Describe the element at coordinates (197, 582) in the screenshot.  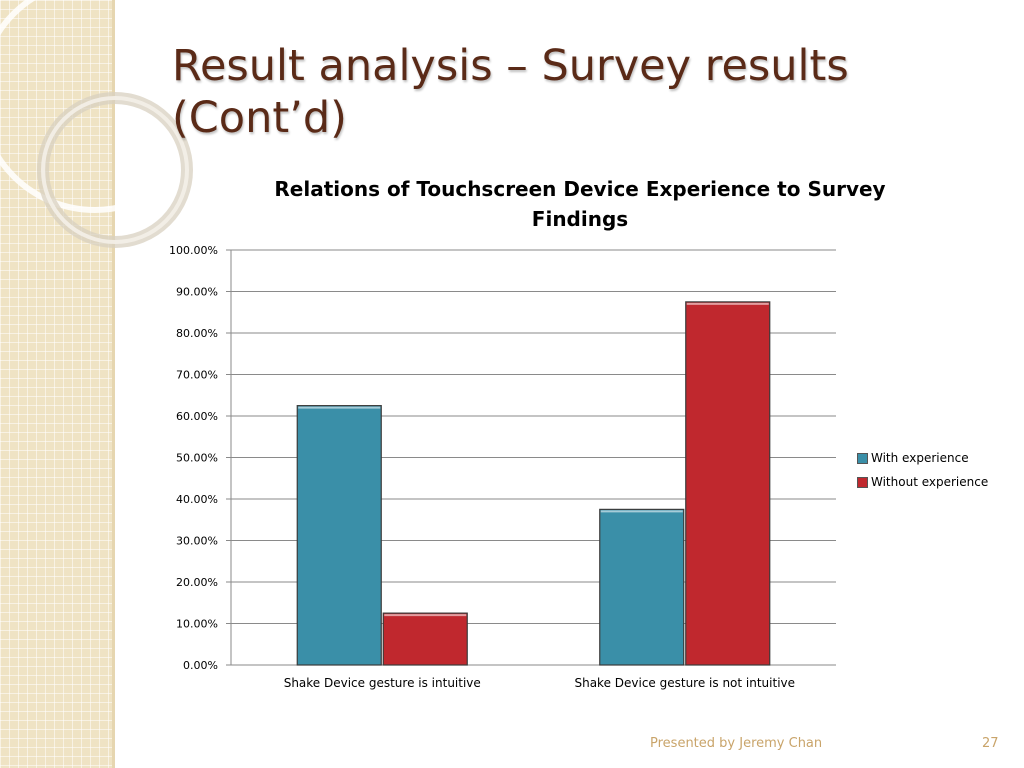
I see `y-tick-label: 20.00%` at that location.